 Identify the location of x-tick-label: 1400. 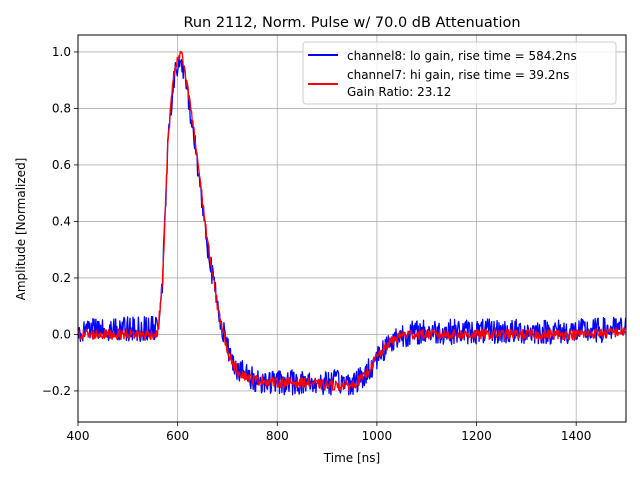
(576, 436).